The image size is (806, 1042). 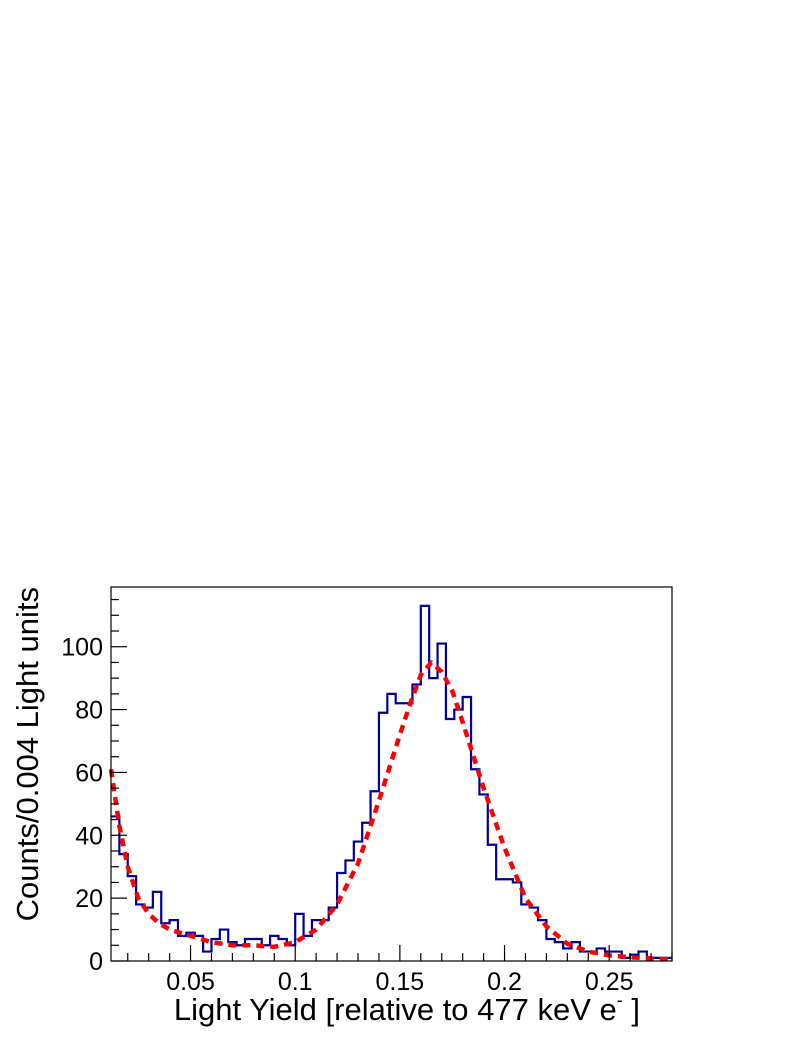 I want to click on y-tick-label: 20, so click(x=89, y=899).